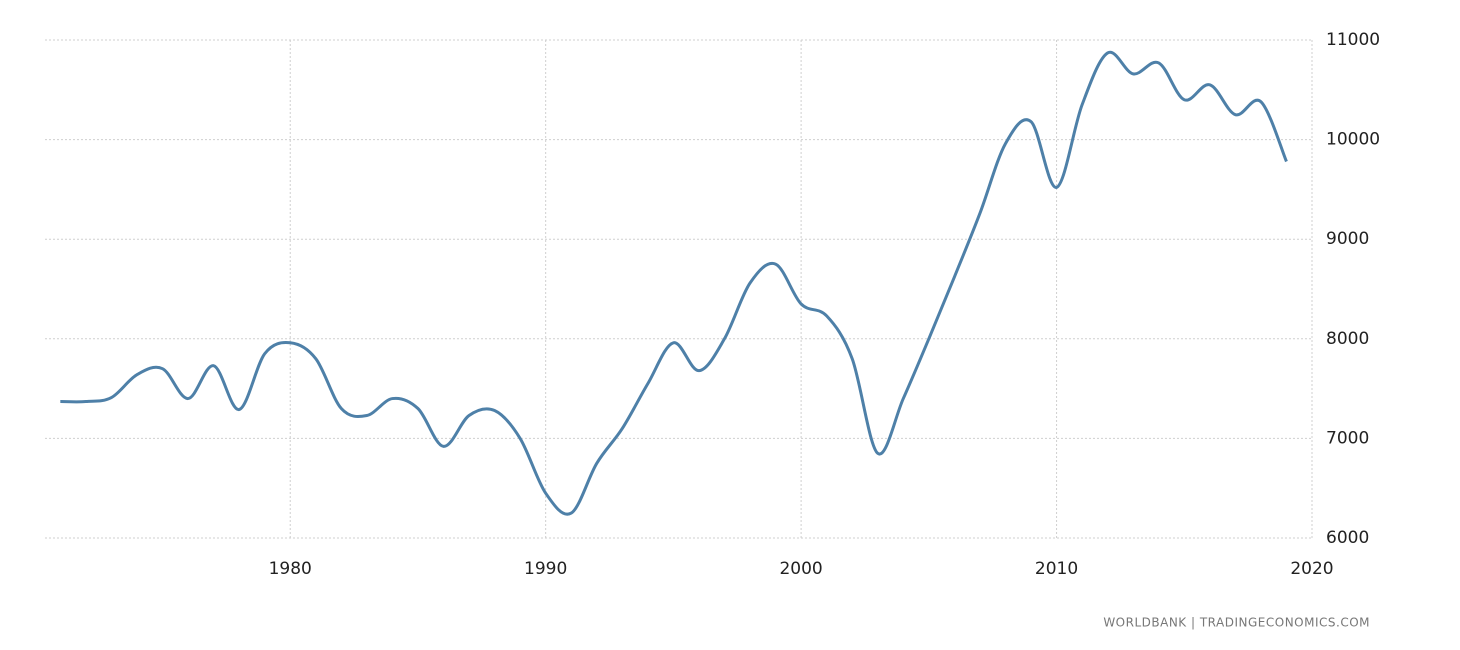 The width and height of the screenshot is (1460, 650). I want to click on x-tick-label: 2000, so click(800, 569).